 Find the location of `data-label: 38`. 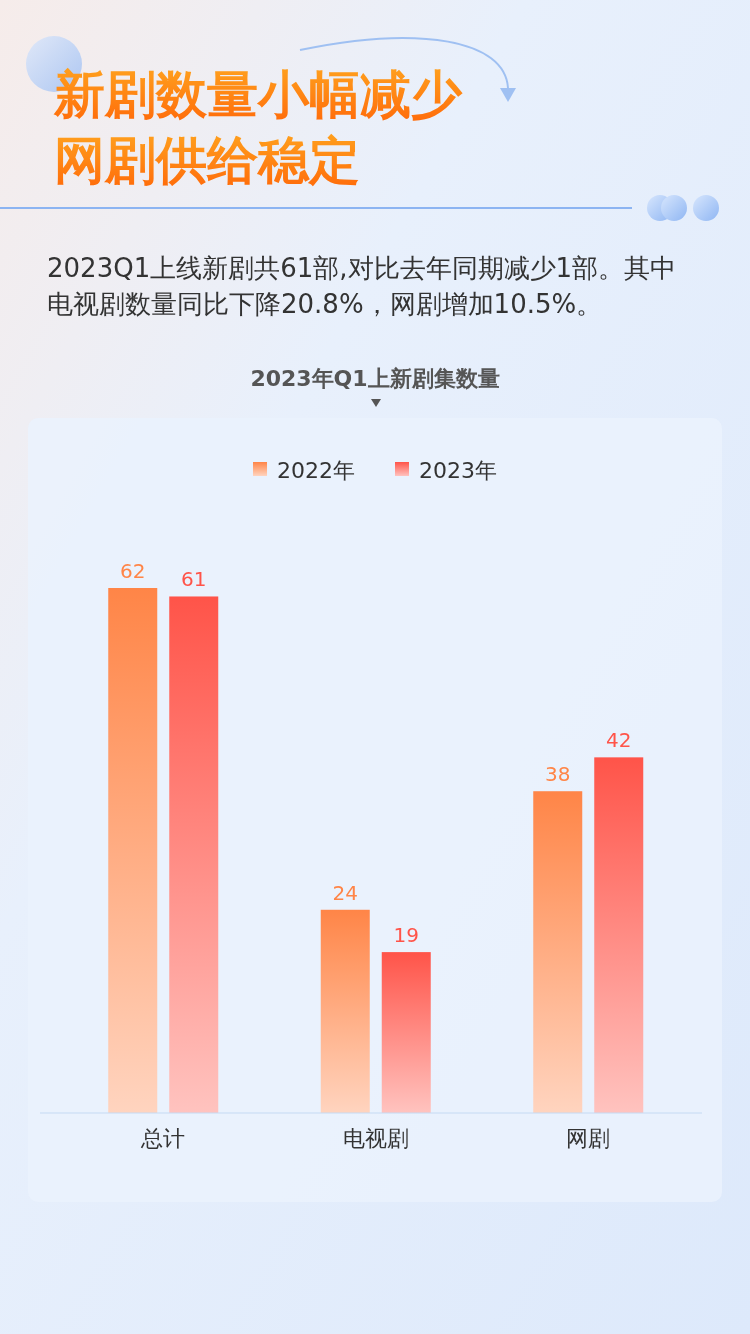

data-label: 38 is located at coordinates (558, 774).